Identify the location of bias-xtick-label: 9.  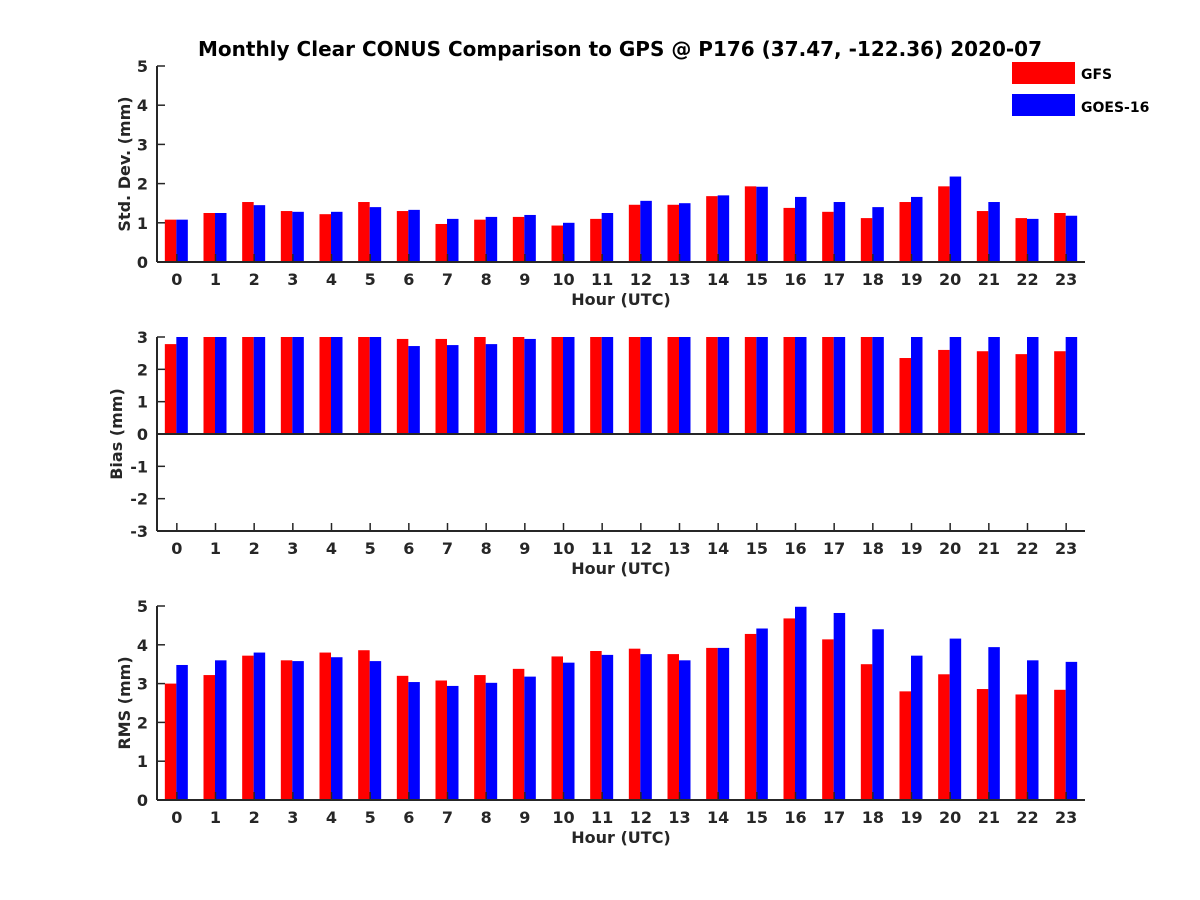
(524, 548).